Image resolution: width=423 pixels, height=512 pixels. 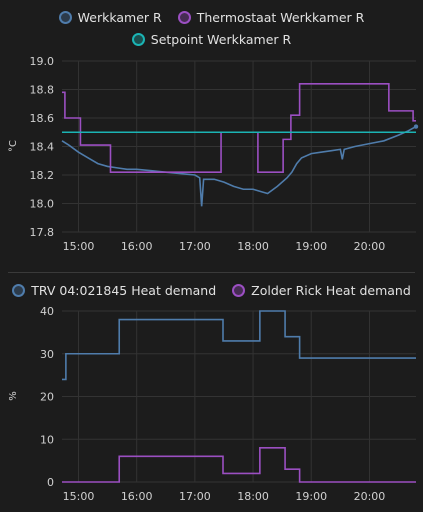 I want to click on series-end-point, so click(x=416, y=126).